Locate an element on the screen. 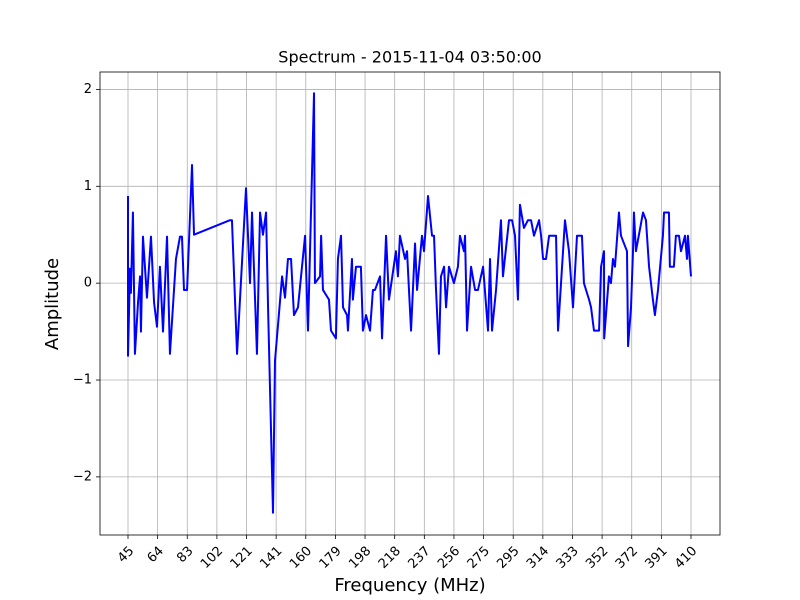 This screenshot has height=600, width=800. x-tick-label: 102 is located at coordinates (212, 558).